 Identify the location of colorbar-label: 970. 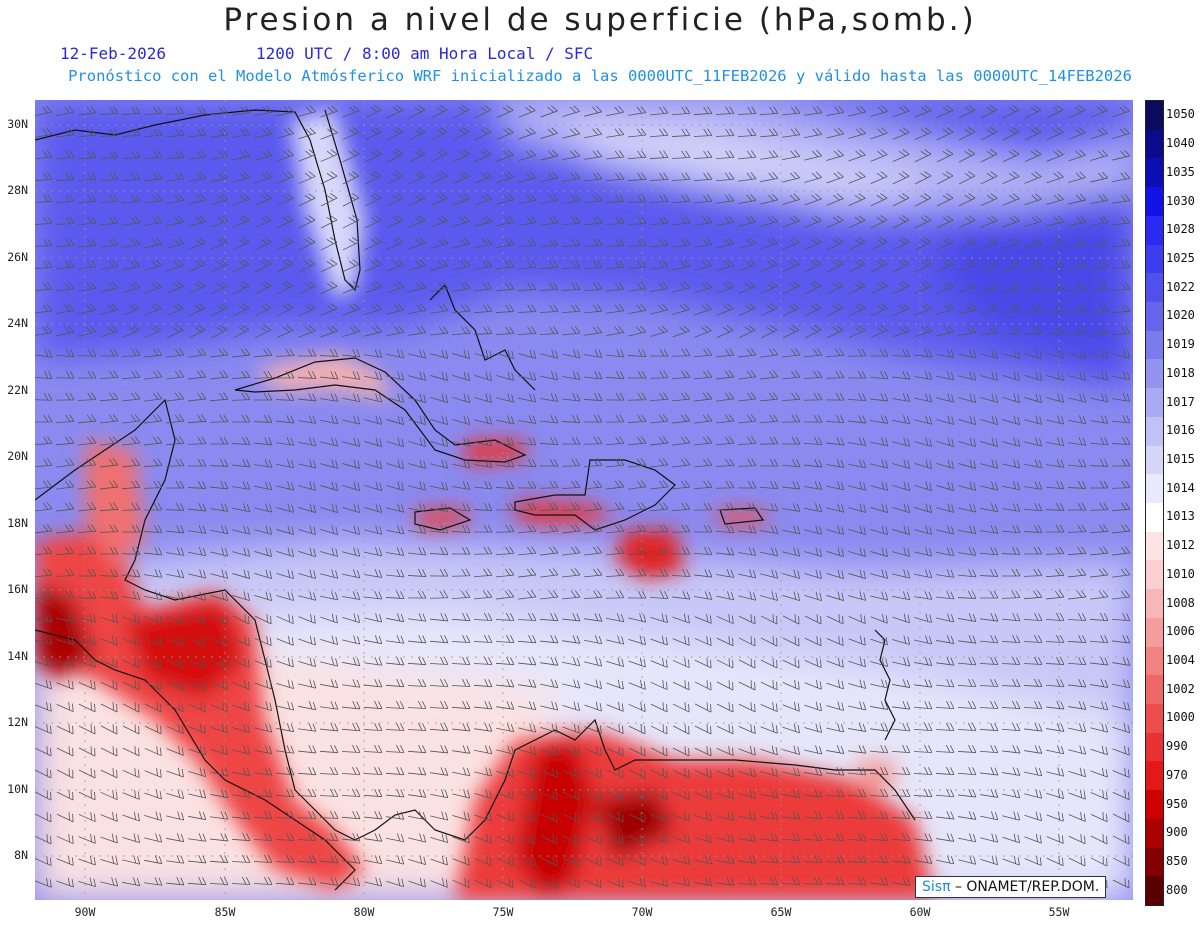
(1177, 774).